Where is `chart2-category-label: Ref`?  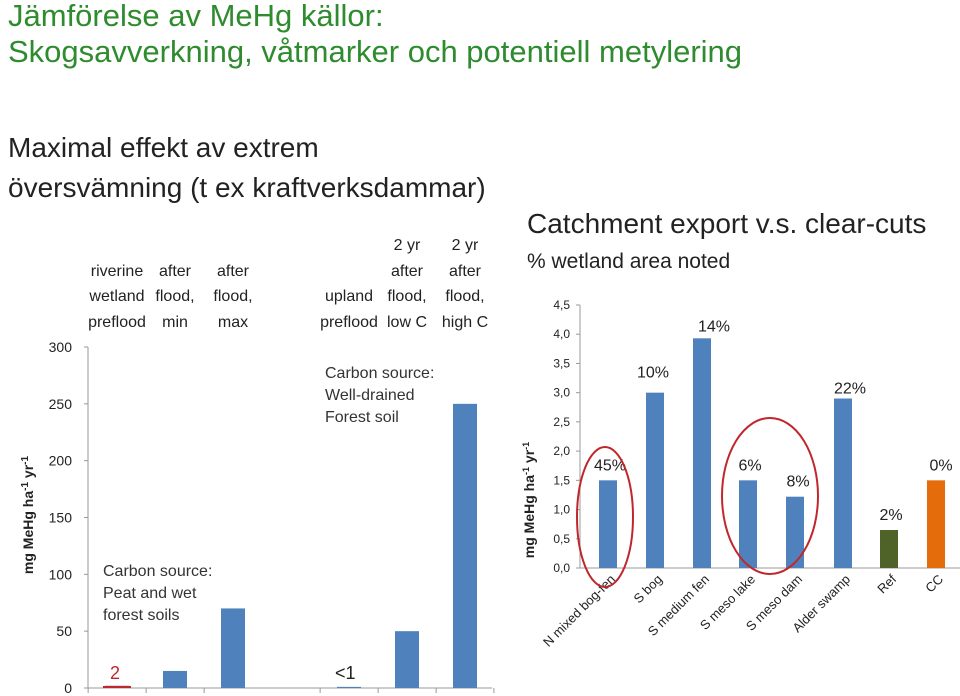
chart2-category-label: Ref is located at coordinates (886, 583).